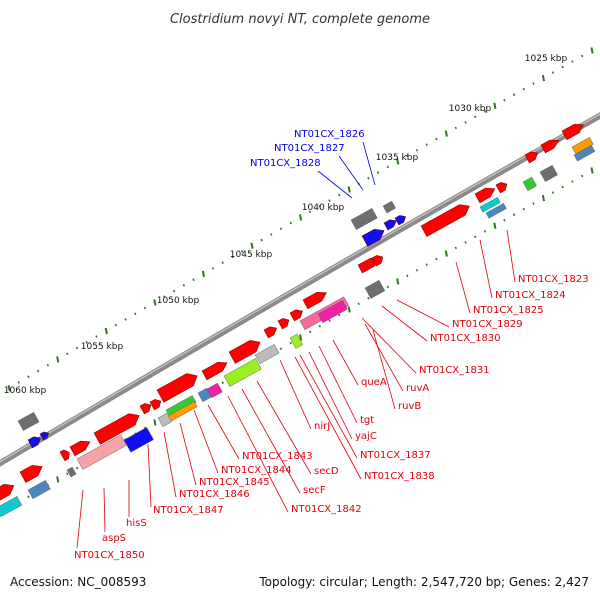  What do you see at coordinates (102, 347) in the screenshot?
I see `ruler-label: 1055 kbp` at bounding box center [102, 347].